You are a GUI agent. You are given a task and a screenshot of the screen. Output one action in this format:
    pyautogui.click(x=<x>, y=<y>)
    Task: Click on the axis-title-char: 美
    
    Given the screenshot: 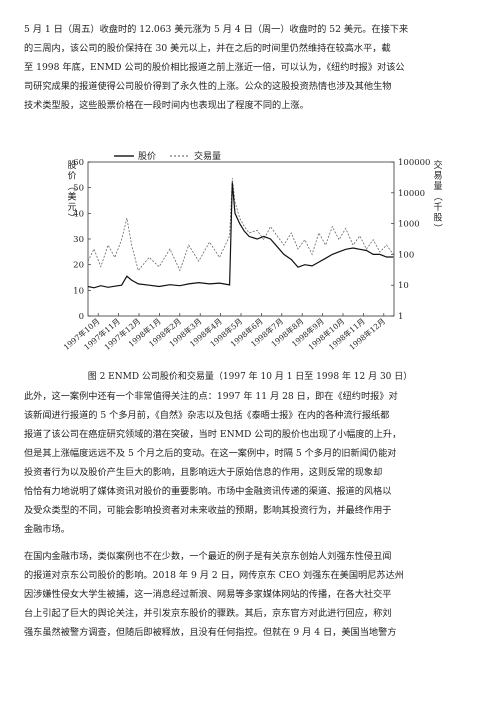 What is the action you would take?
    pyautogui.click(x=71, y=197)
    